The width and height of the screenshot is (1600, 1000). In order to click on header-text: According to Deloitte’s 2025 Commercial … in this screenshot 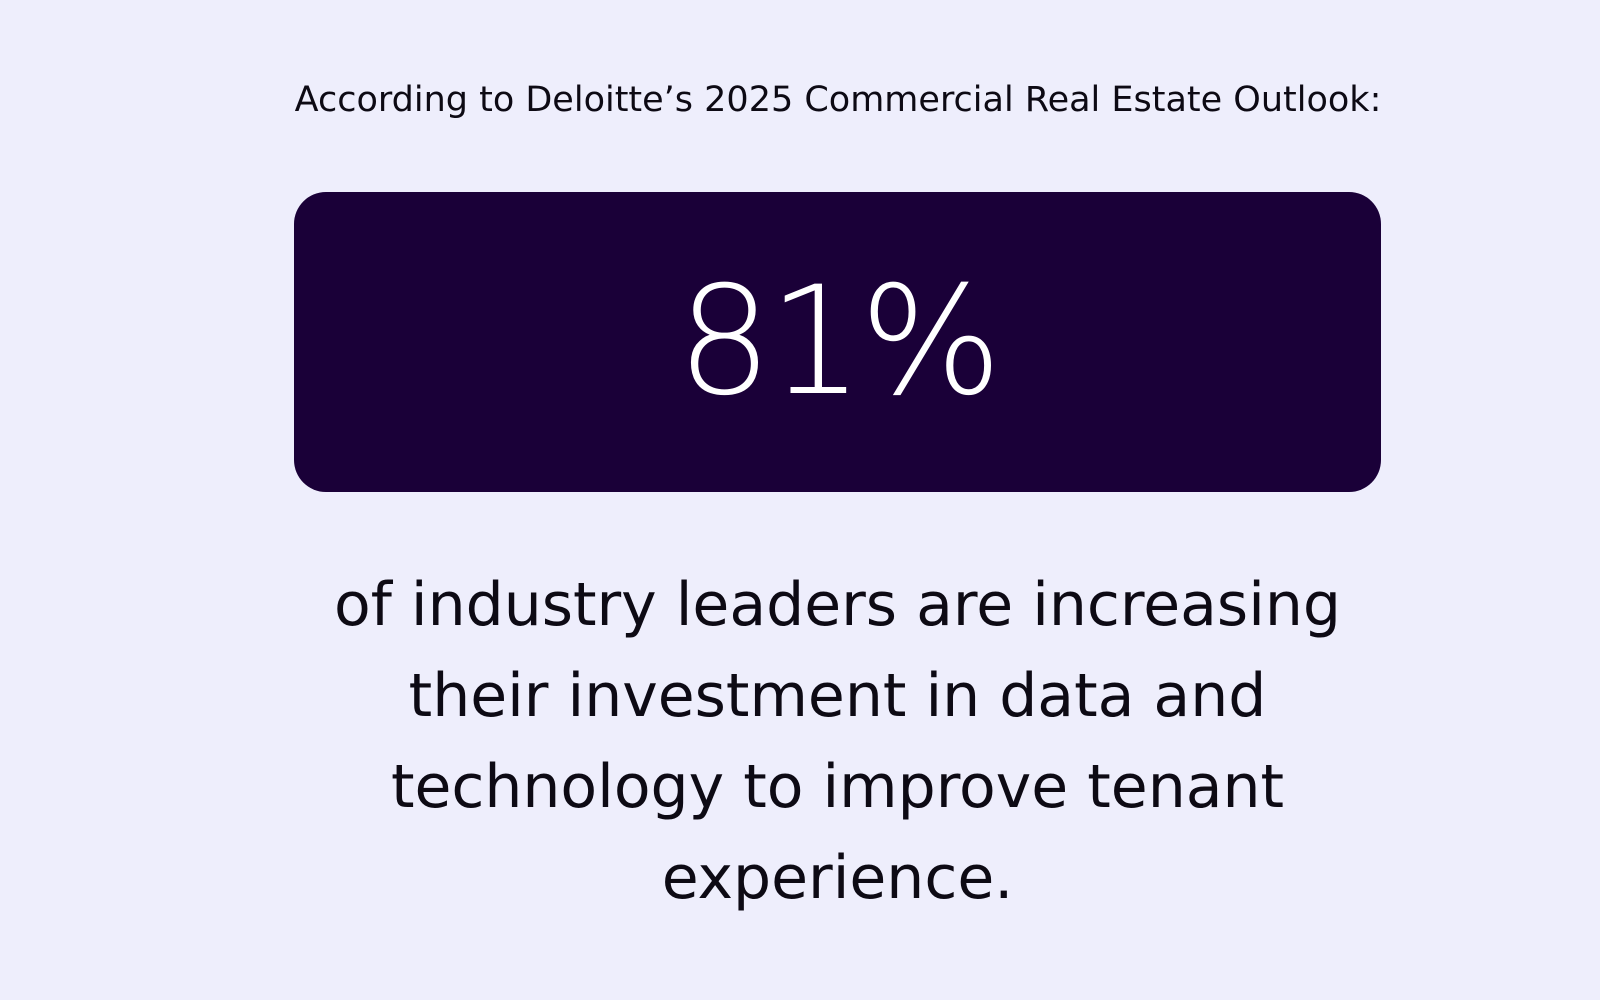, I will do `click(838, 100)`.